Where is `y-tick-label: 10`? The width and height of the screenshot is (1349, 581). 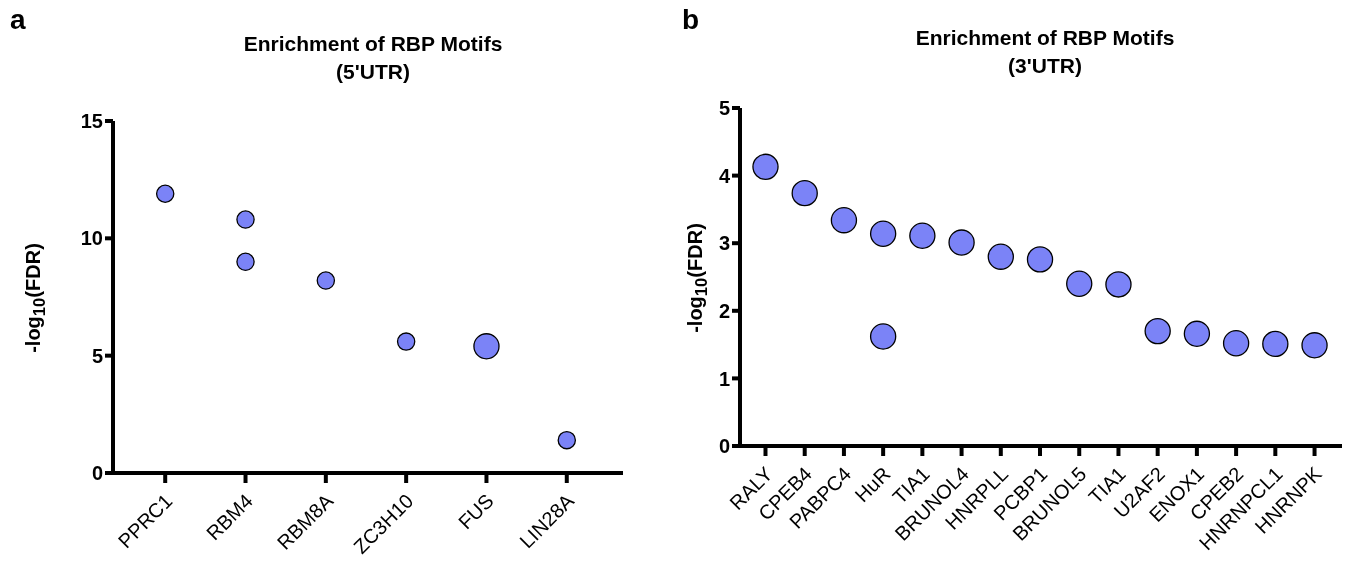 y-tick-label: 10 is located at coordinates (91, 238).